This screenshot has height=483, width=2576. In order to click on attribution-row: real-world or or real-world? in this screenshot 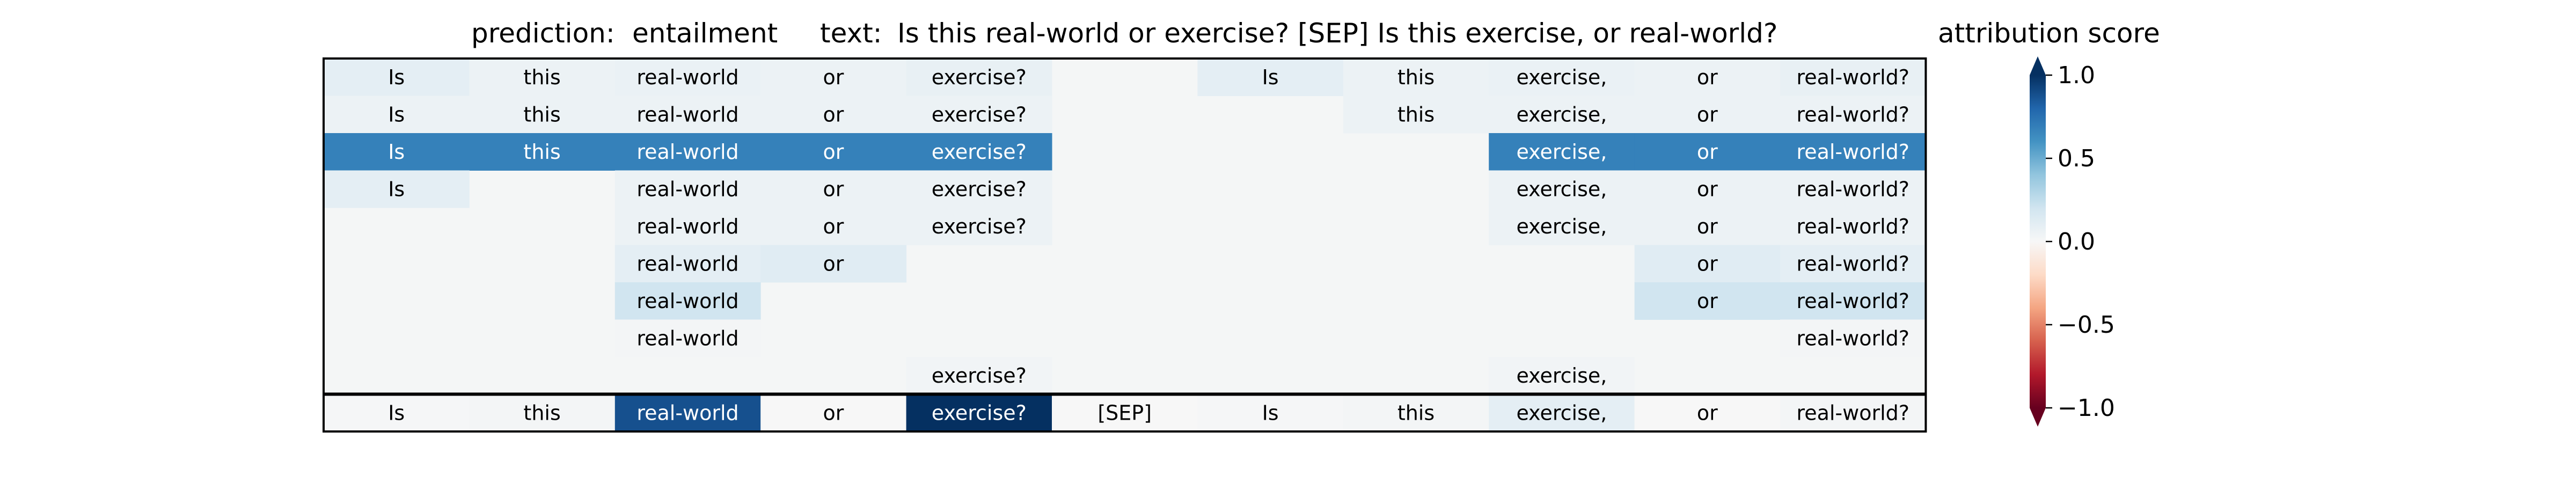, I will do `click(1270, 264)`.